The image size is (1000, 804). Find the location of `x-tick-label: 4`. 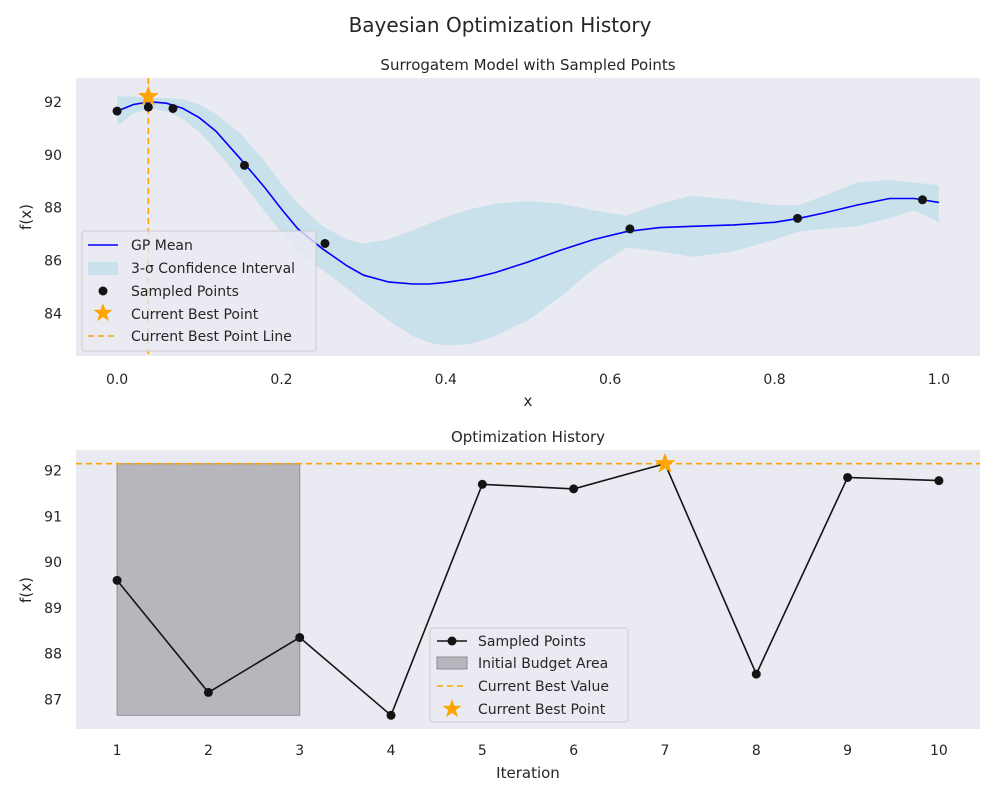

x-tick-label: 4 is located at coordinates (391, 751).